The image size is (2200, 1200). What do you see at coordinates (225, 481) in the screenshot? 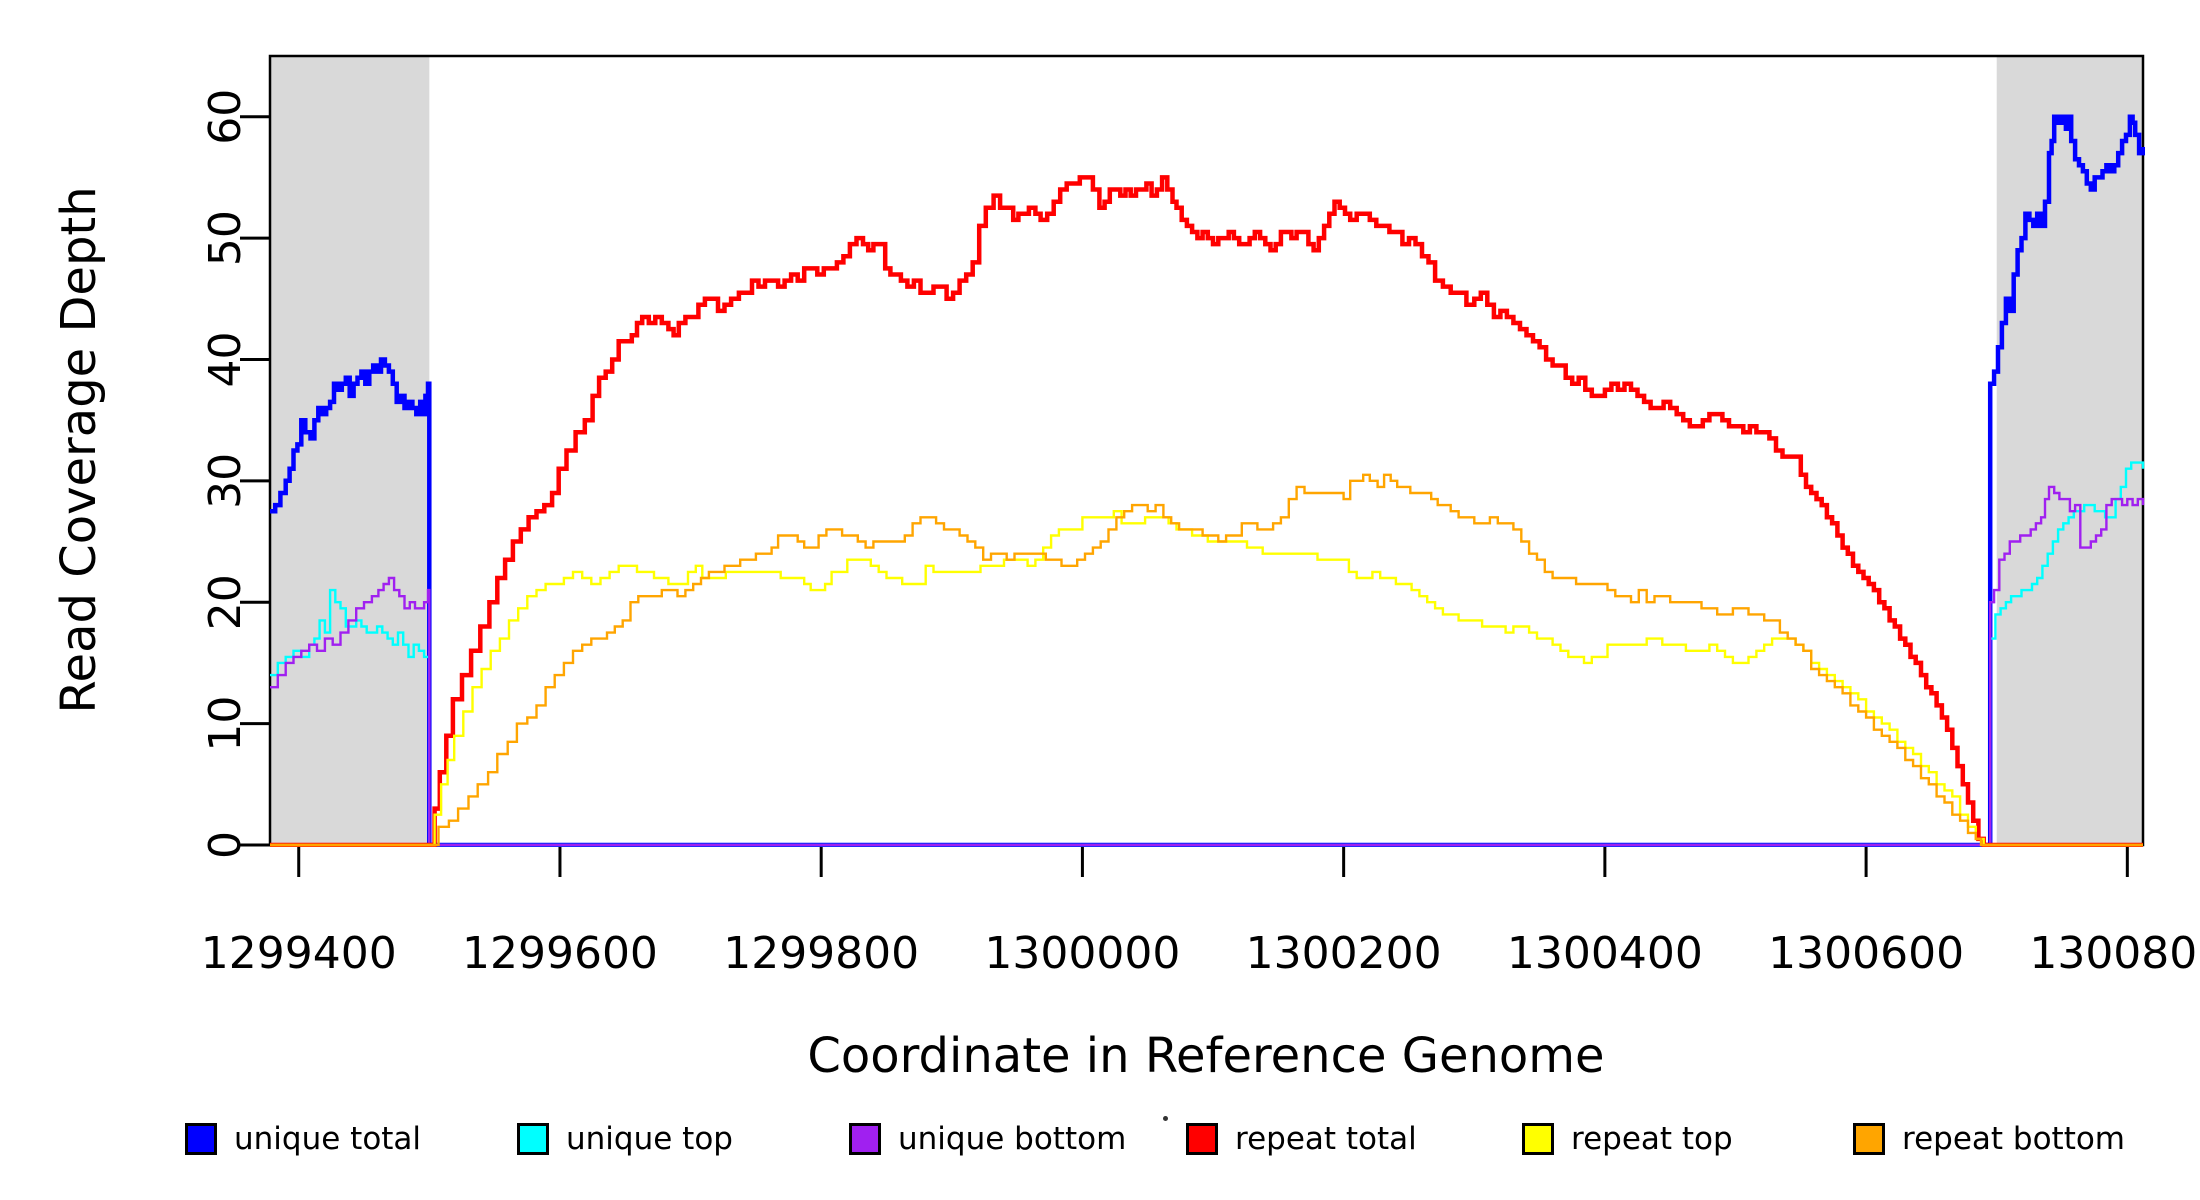
I see `y-tick-label: 30` at bounding box center [225, 481].